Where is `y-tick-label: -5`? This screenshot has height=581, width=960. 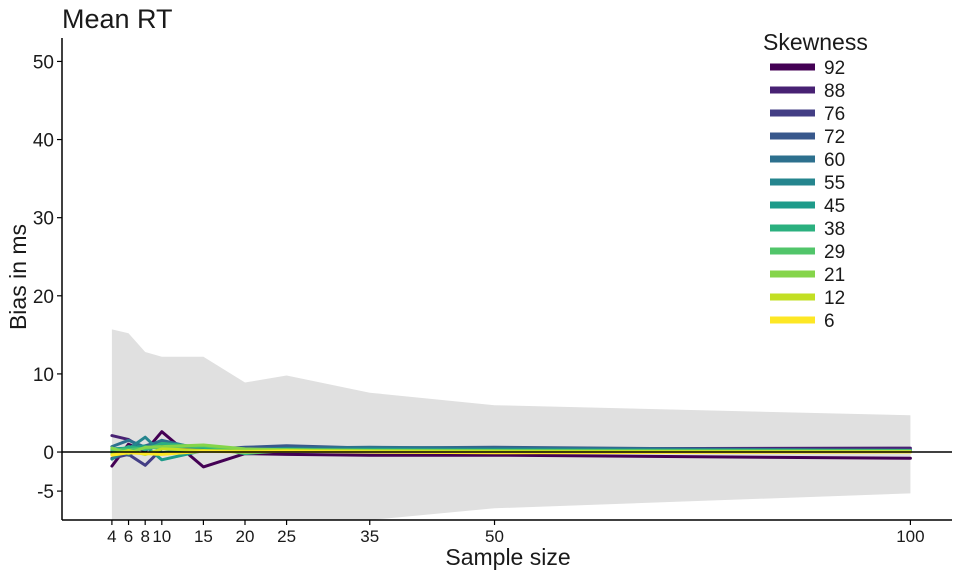
y-tick-label: -5 is located at coordinates (45, 492).